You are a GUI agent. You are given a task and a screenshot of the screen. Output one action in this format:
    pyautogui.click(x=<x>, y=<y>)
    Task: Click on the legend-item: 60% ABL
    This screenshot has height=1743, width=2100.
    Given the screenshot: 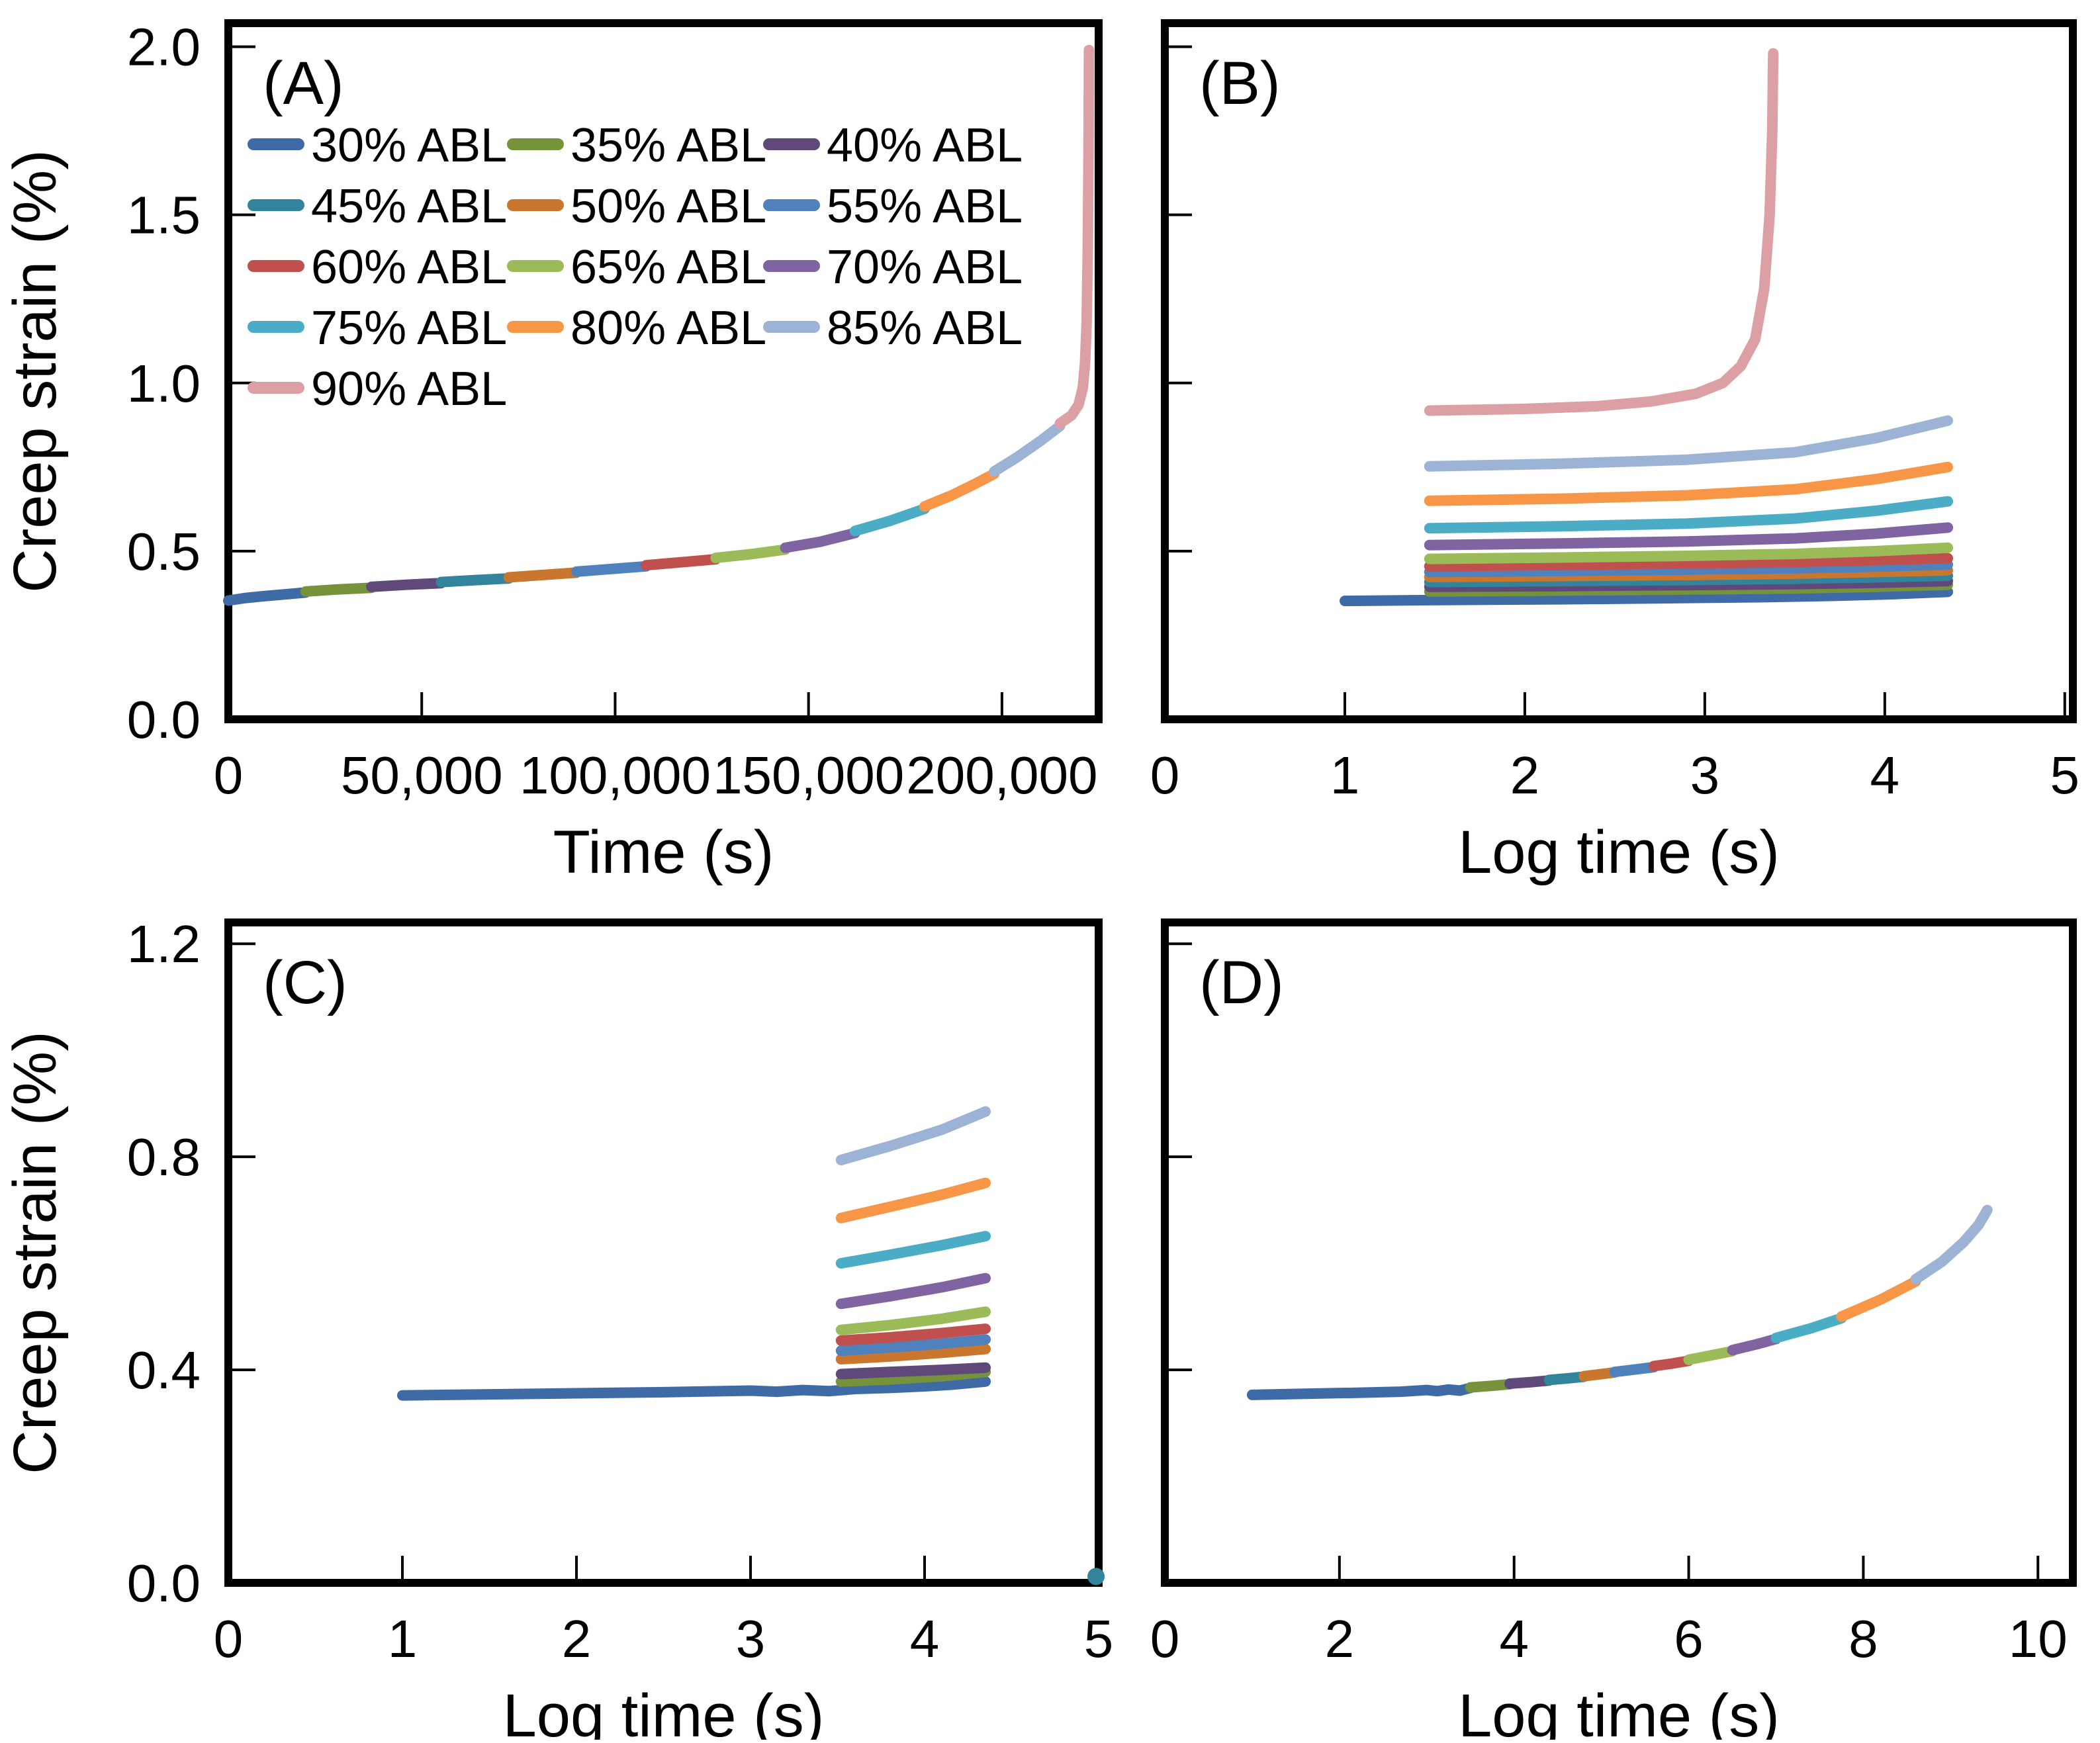 What is the action you would take?
    pyautogui.click(x=378, y=267)
    